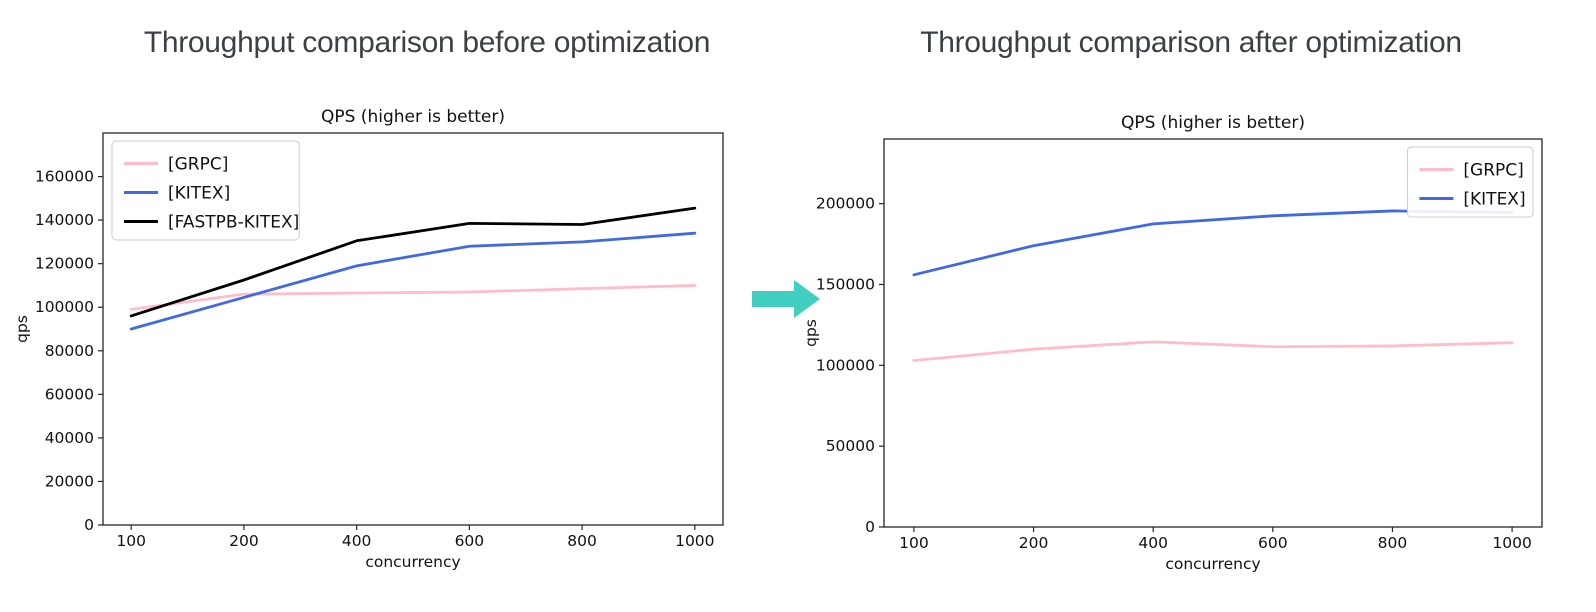  What do you see at coordinates (64, 177) in the screenshot?
I see `y-tick-label: 160000` at bounding box center [64, 177].